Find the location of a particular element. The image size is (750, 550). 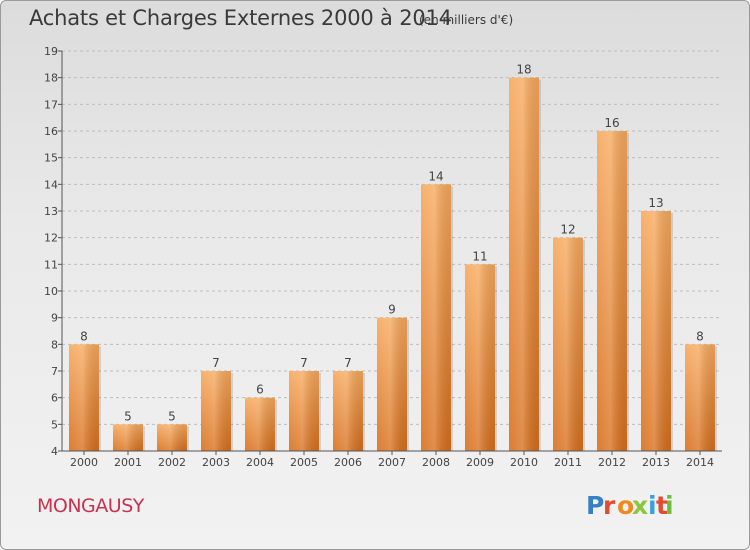

y-tick-label: 18 is located at coordinates (51, 78).